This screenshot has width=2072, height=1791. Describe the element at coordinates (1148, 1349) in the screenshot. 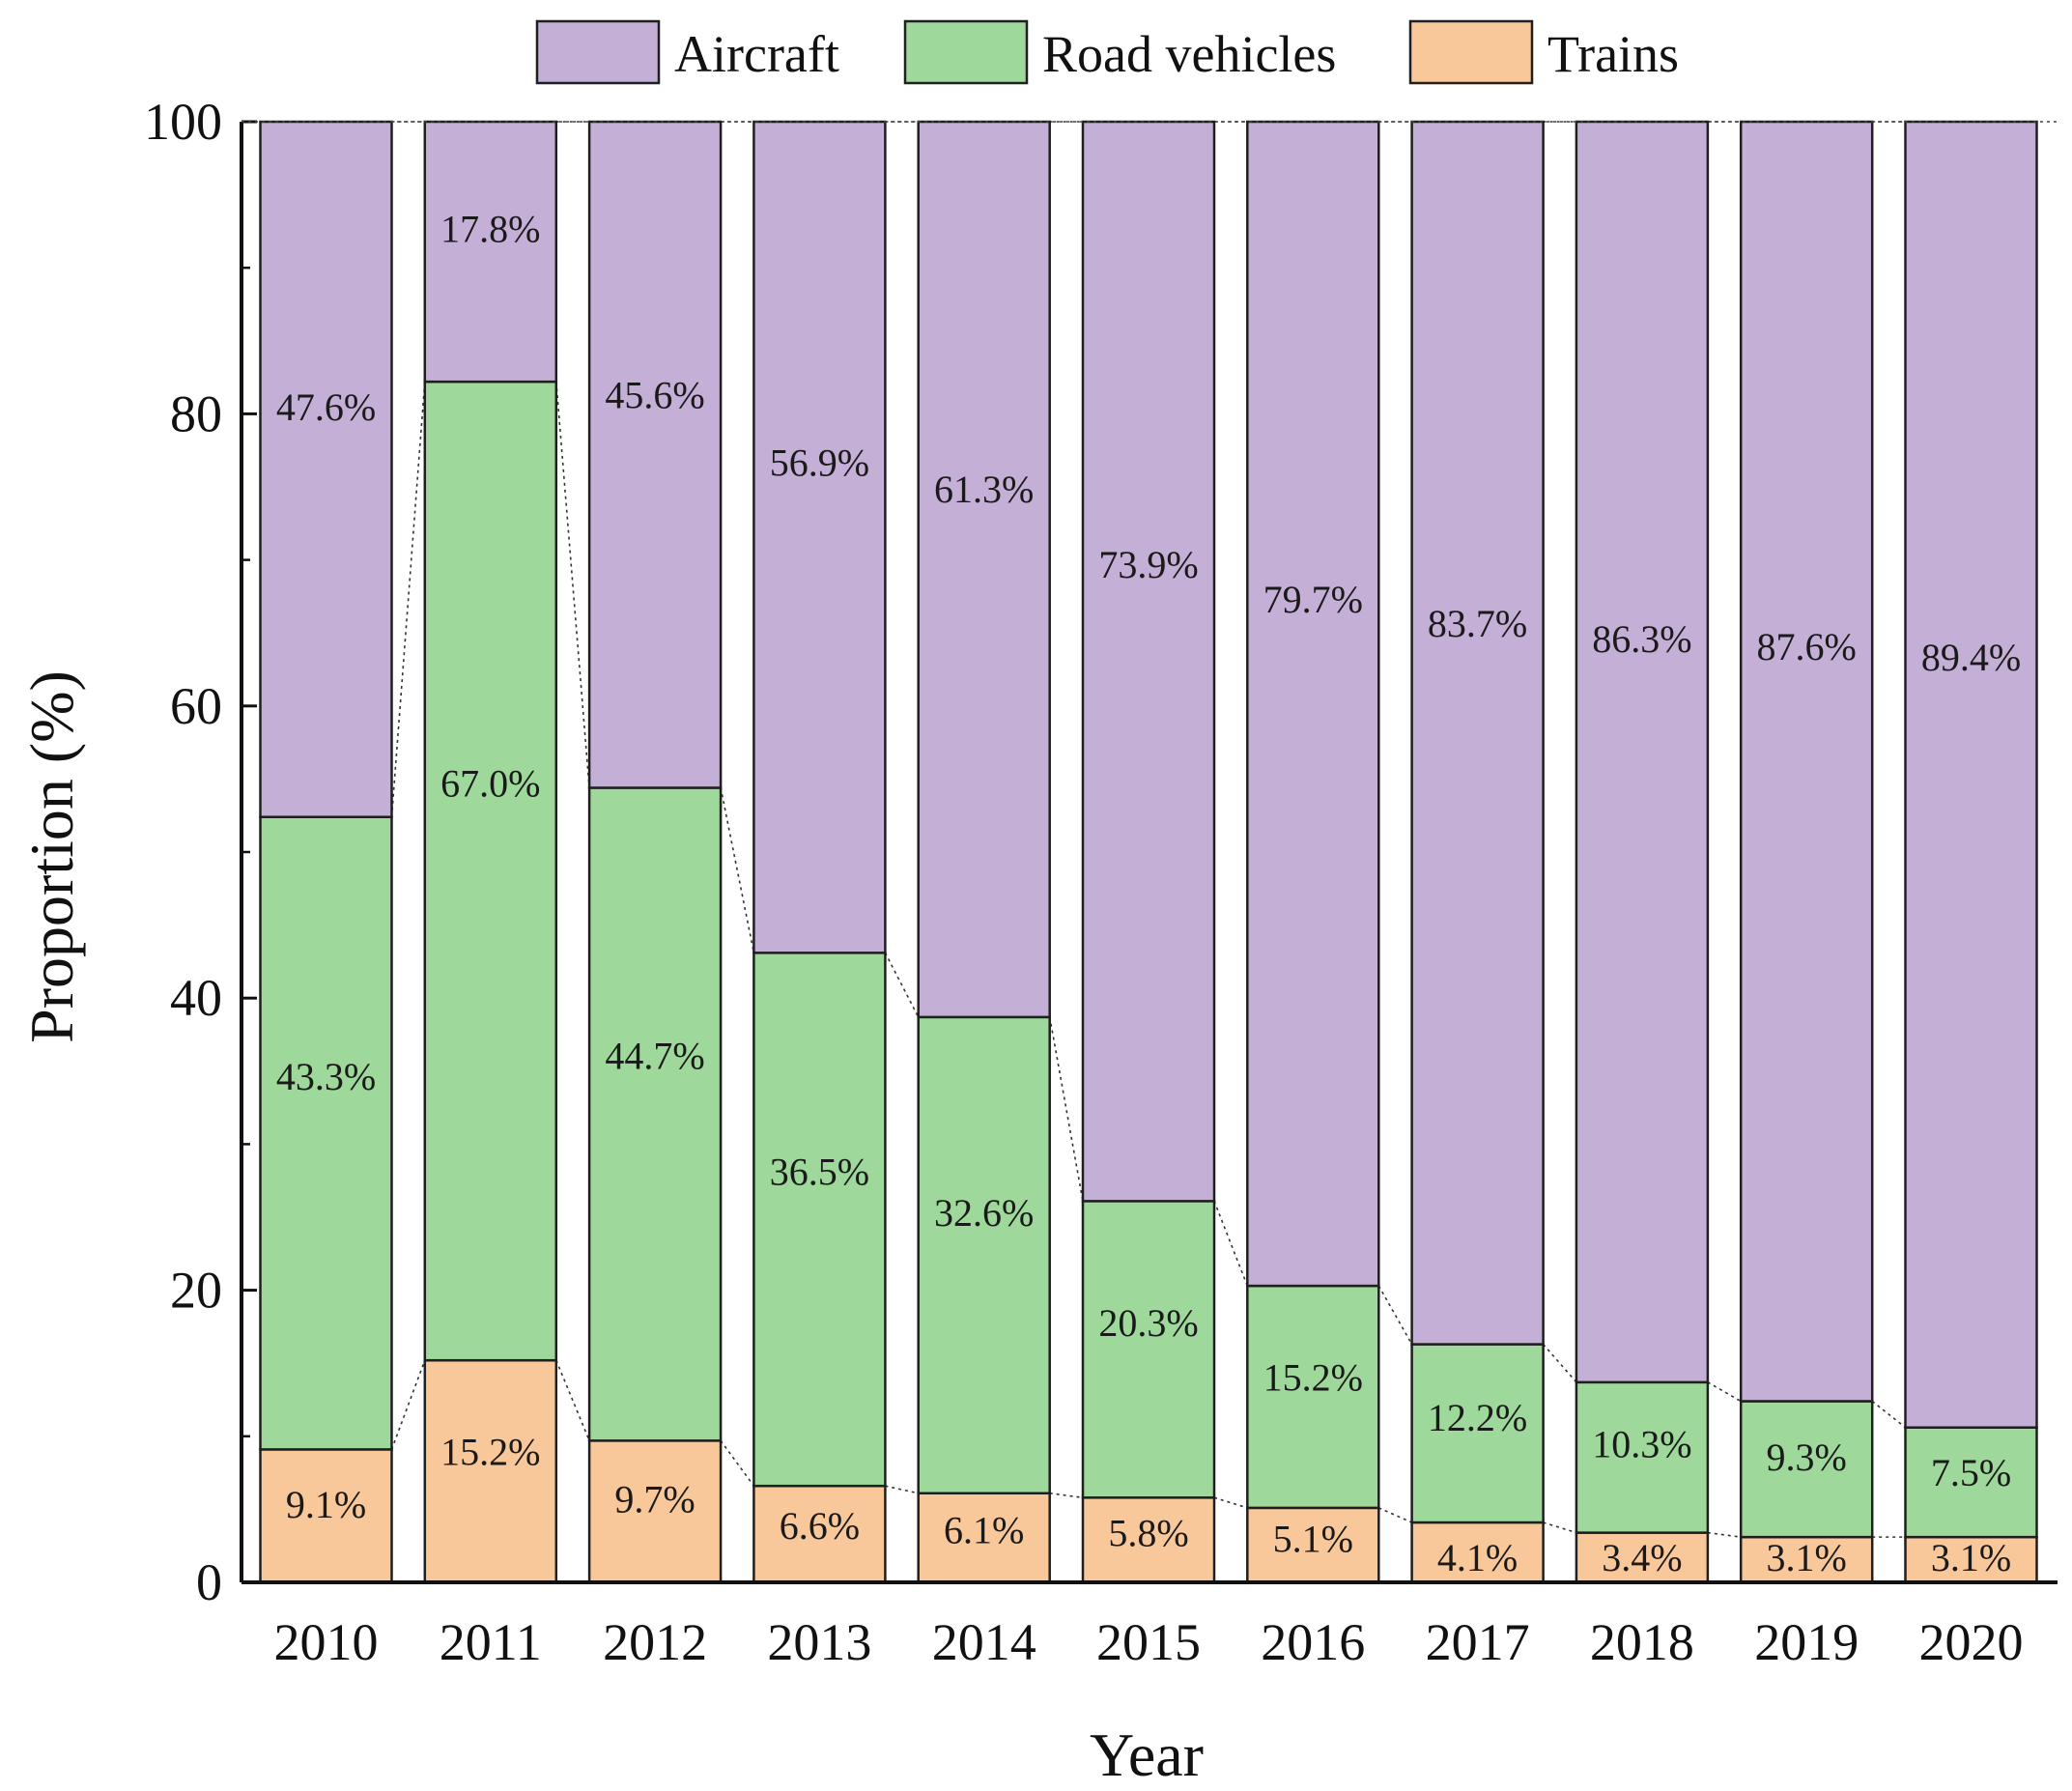

I see `bar-road-2015` at that location.